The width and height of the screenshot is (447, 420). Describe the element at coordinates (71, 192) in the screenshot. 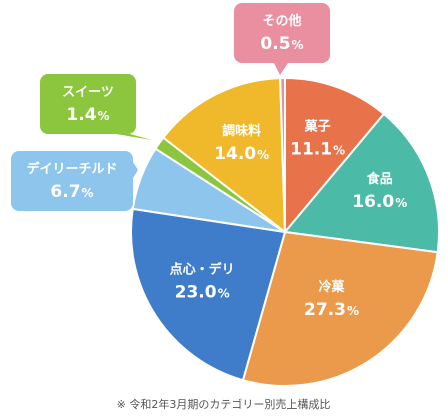

I see `slice-label-value: 6.7%` at that location.